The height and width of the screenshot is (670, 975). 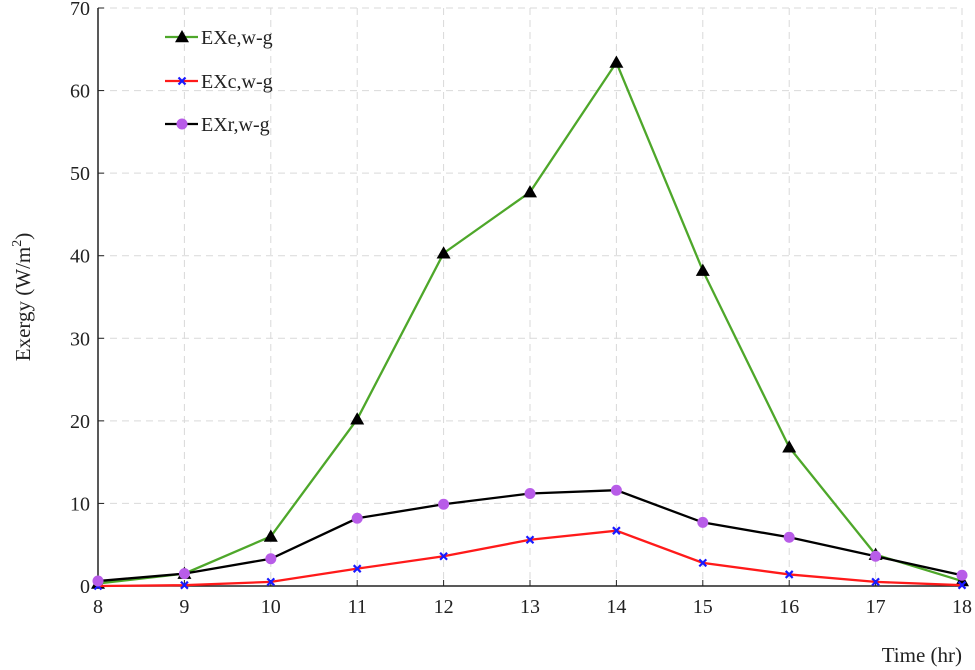 What do you see at coordinates (237, 38) in the screenshot?
I see `legend-label: EXe,w-g` at bounding box center [237, 38].